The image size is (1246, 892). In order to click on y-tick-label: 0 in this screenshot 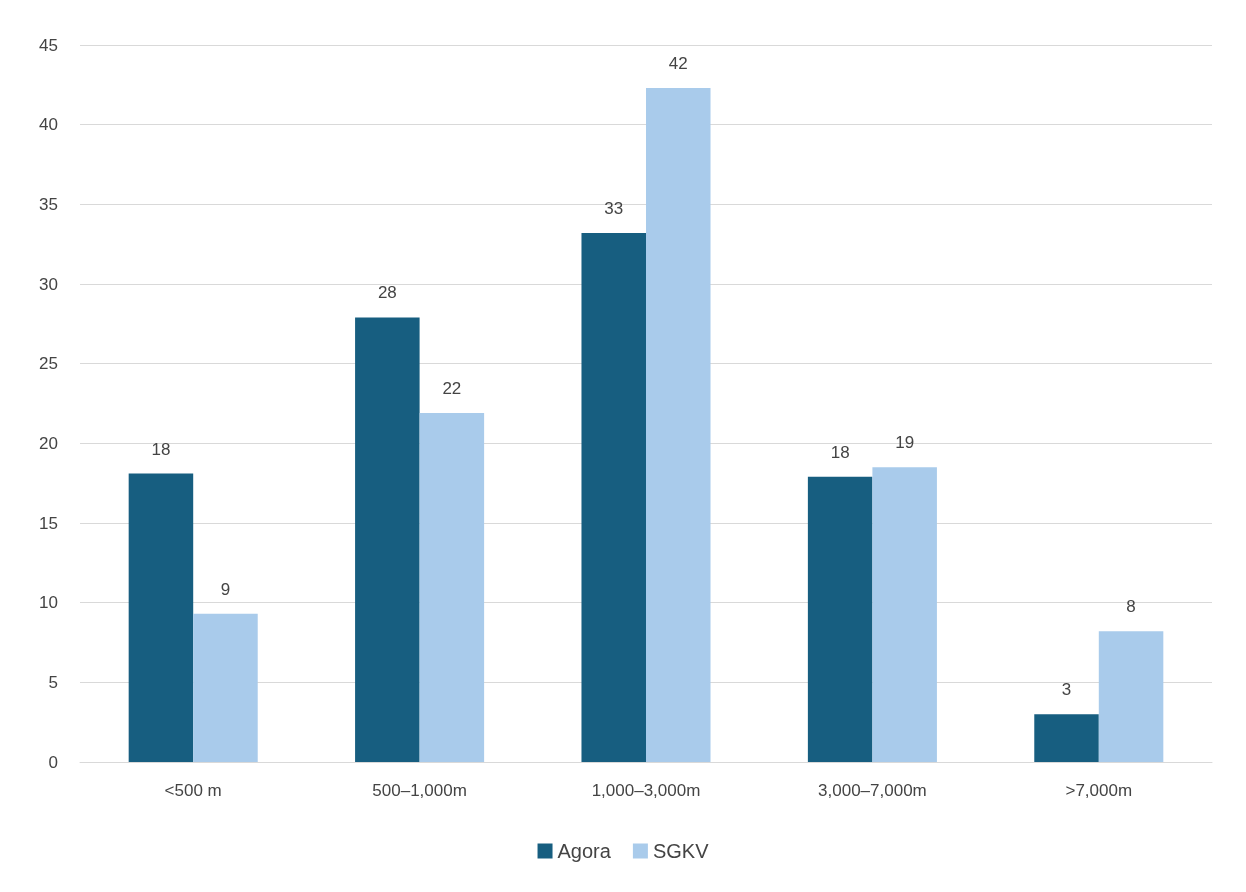, I will do `click(53, 762)`.